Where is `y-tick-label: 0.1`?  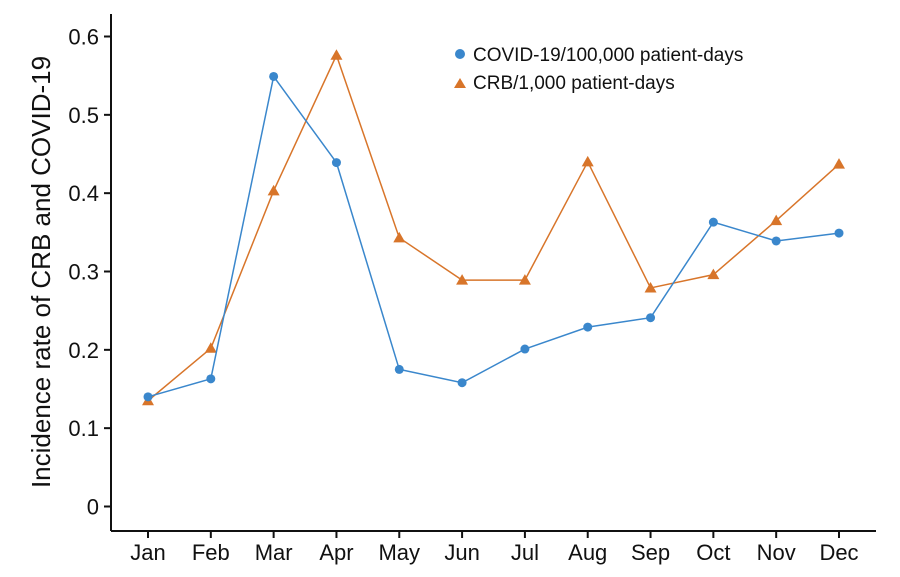
y-tick-label: 0.1 is located at coordinates (83, 428).